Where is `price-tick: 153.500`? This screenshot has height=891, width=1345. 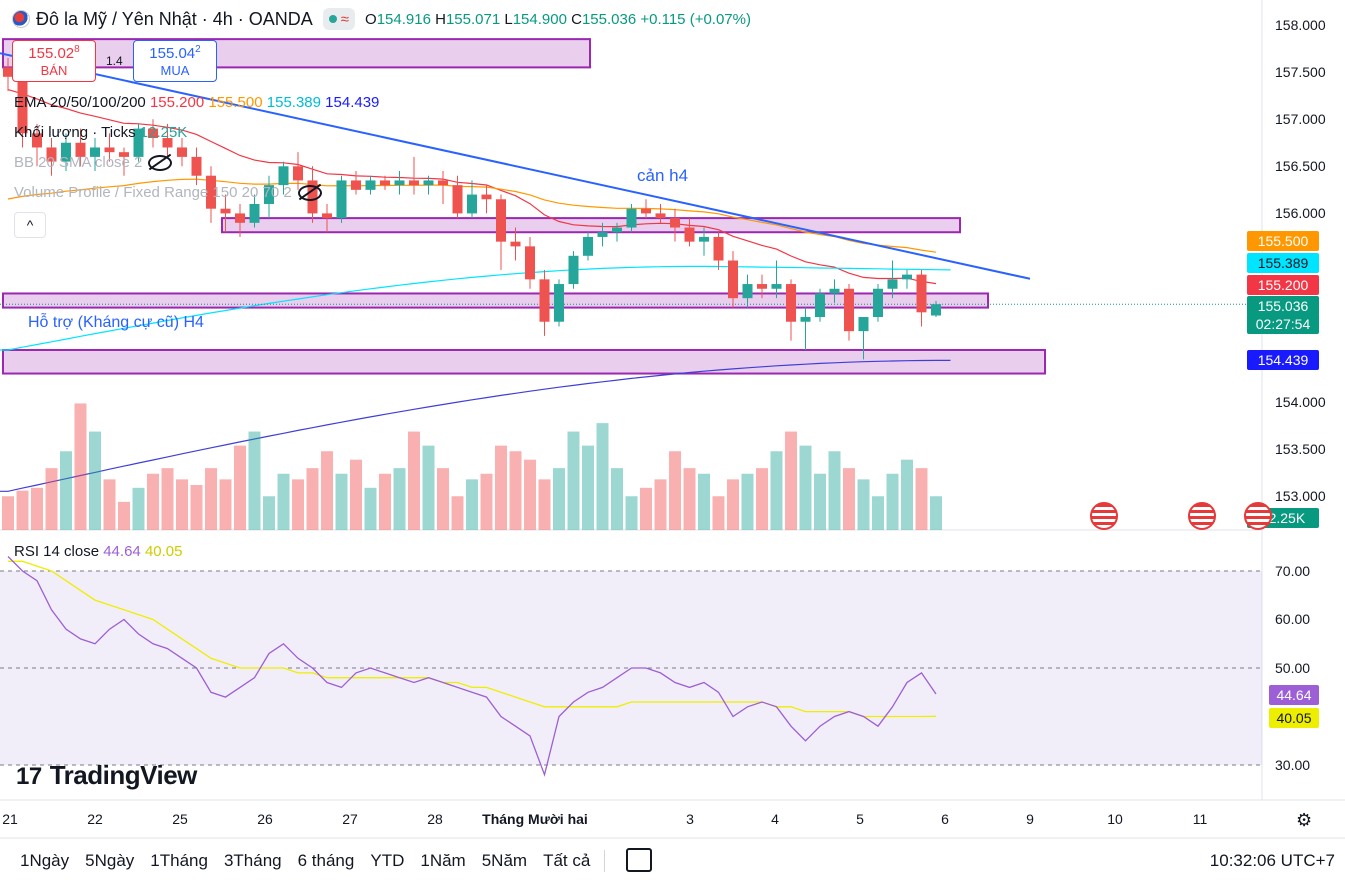 price-tick: 153.500 is located at coordinates (1300, 449).